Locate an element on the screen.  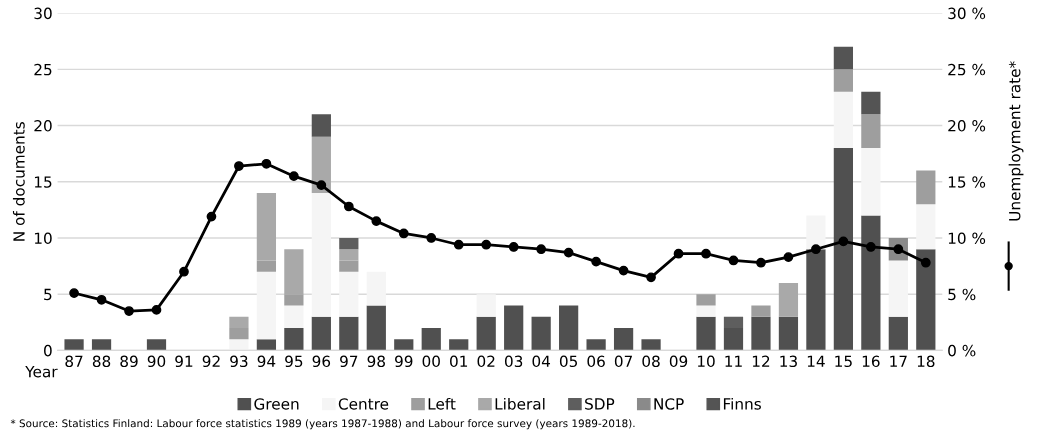
x-tick-label: 90 is located at coordinates (156, 361).